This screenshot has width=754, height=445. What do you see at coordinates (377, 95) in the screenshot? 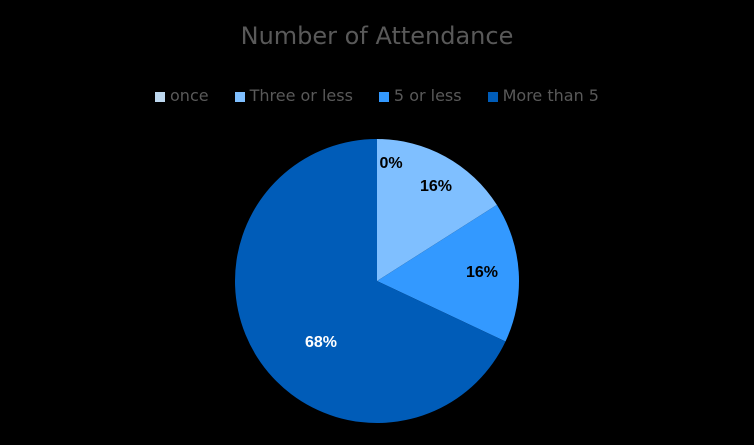
I see `chart-legend: once Three or less 5 or less More than 5` at bounding box center [377, 95].